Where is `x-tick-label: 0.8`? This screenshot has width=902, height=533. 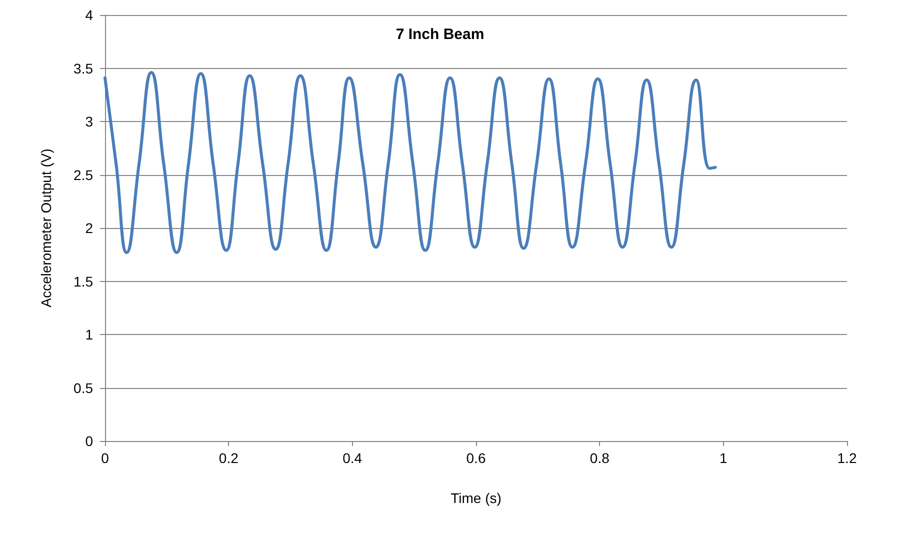
x-tick-label: 0.8 is located at coordinates (600, 458).